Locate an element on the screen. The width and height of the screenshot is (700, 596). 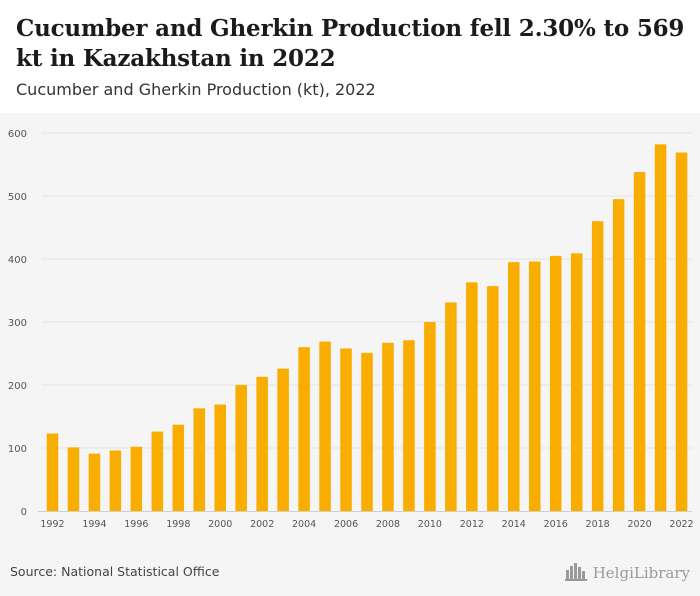
bar-2021 is located at coordinates (660, 327).